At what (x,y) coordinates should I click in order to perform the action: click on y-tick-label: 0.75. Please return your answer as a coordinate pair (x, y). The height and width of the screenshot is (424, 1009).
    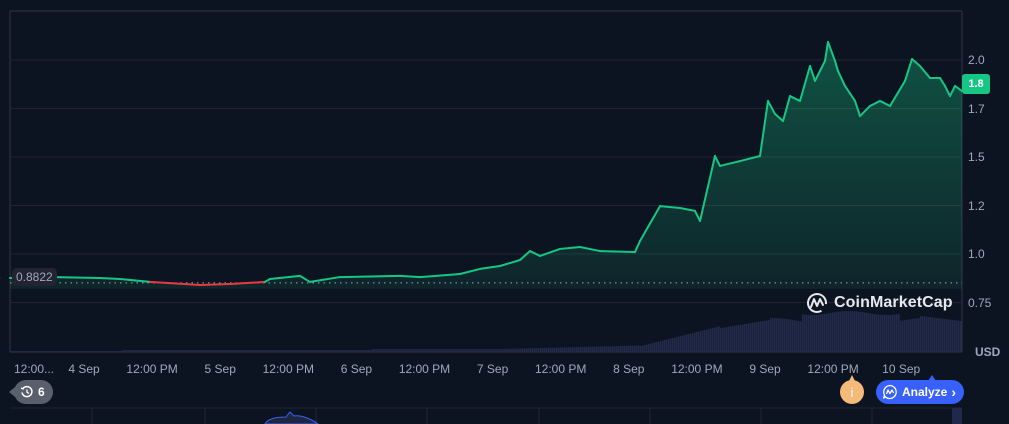
    Looking at the image, I should click on (980, 302).